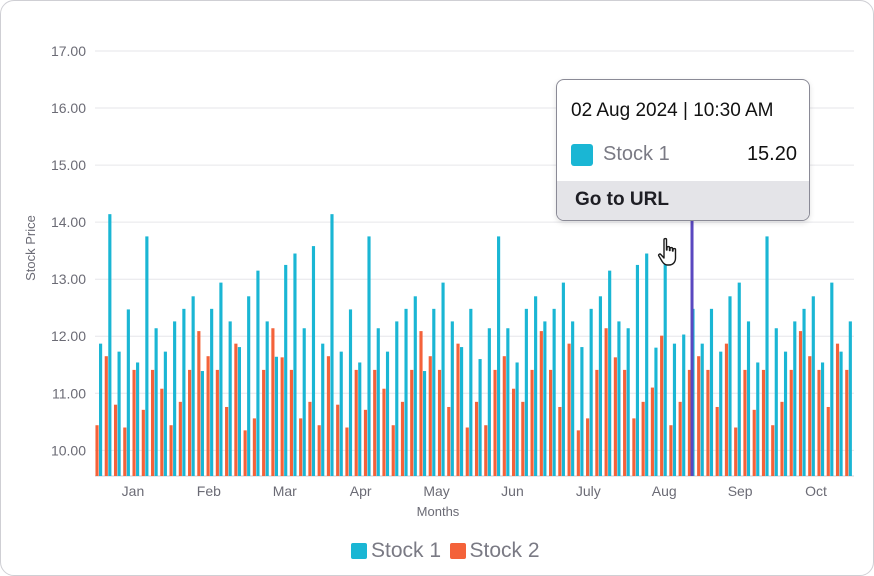  I want to click on x-axis-title: Months, so click(438, 511).